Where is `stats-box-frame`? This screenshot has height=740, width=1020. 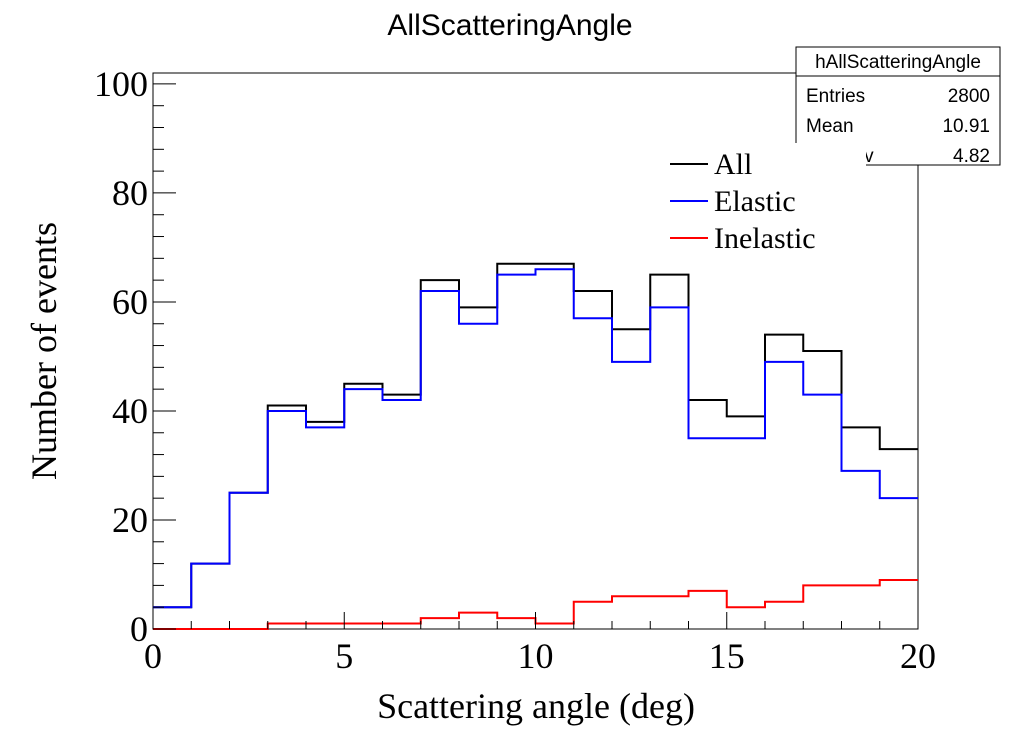 stats-box-frame is located at coordinates (898, 106).